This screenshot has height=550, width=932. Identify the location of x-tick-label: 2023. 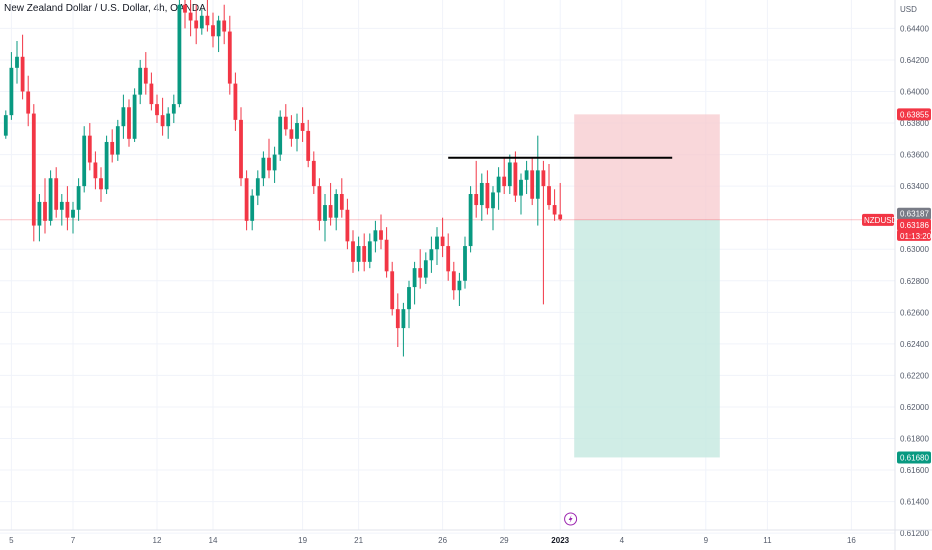
(560, 540).